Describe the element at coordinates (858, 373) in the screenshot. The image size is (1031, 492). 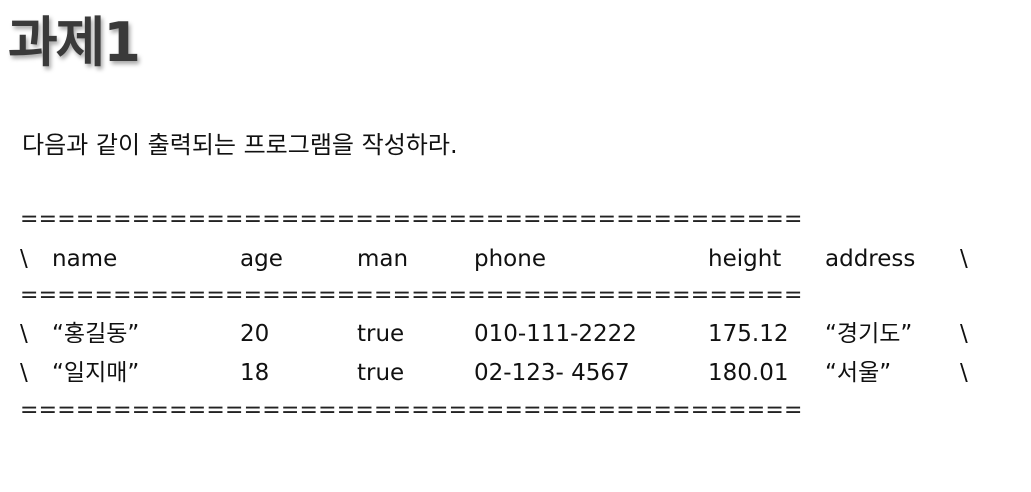
I see `cell-address: “서울”` at that location.